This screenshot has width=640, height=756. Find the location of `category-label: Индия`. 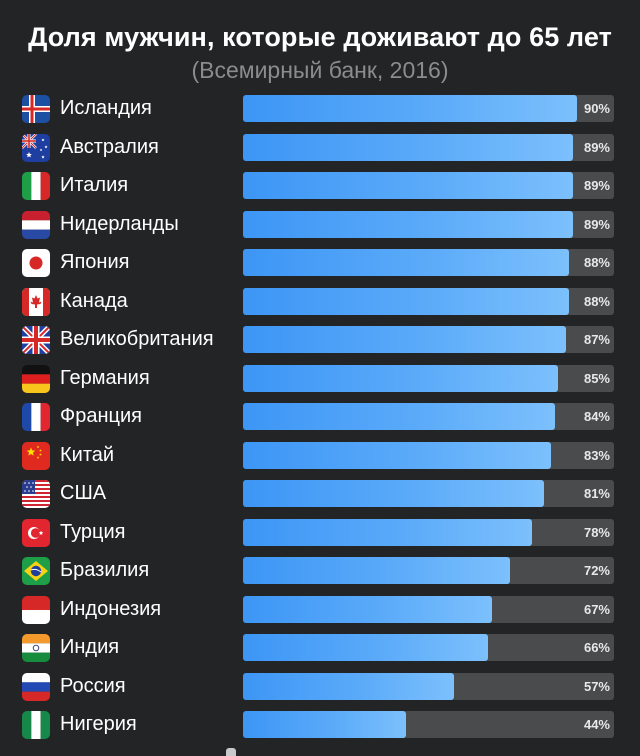

category-label: Индия is located at coordinates (90, 647).